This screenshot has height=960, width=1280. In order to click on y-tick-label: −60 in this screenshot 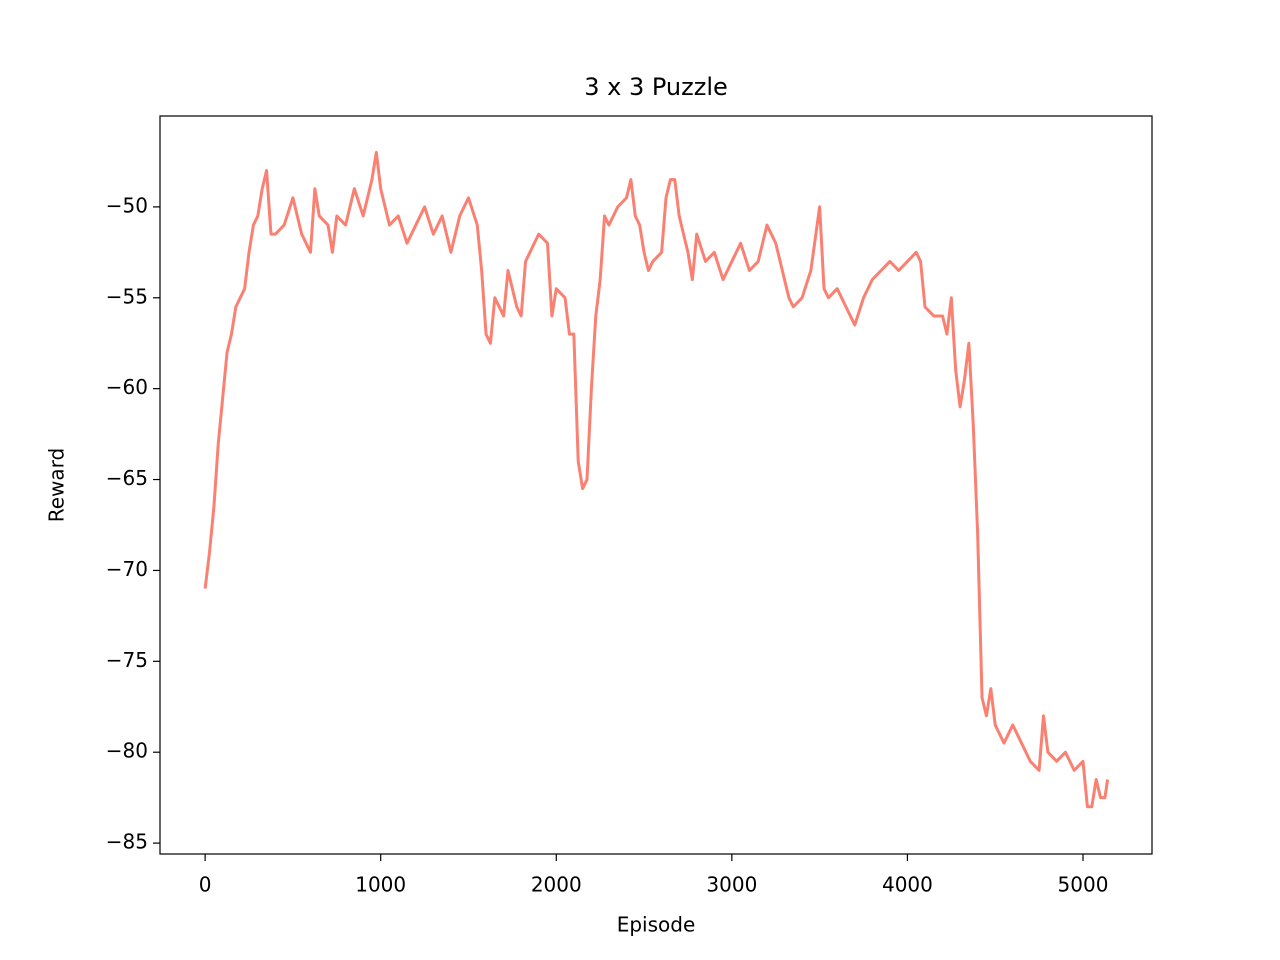, I will do `click(127, 387)`.